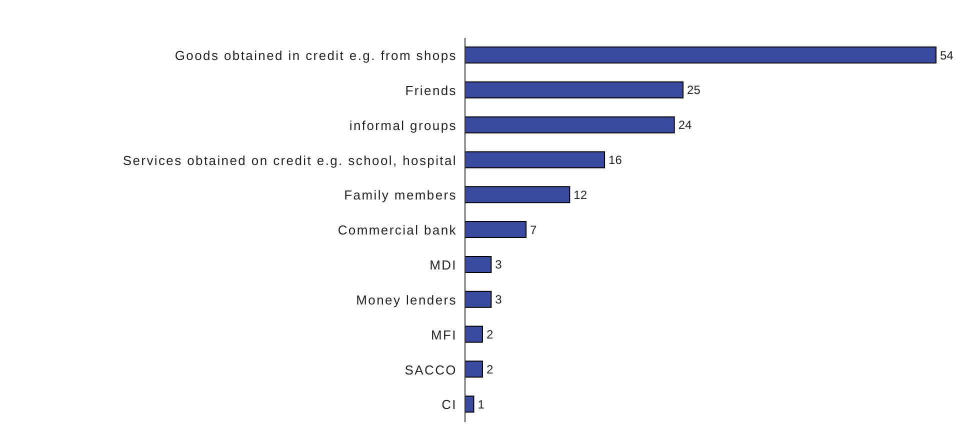  Describe the element at coordinates (615, 159) in the screenshot. I see `data-label: 16` at that location.